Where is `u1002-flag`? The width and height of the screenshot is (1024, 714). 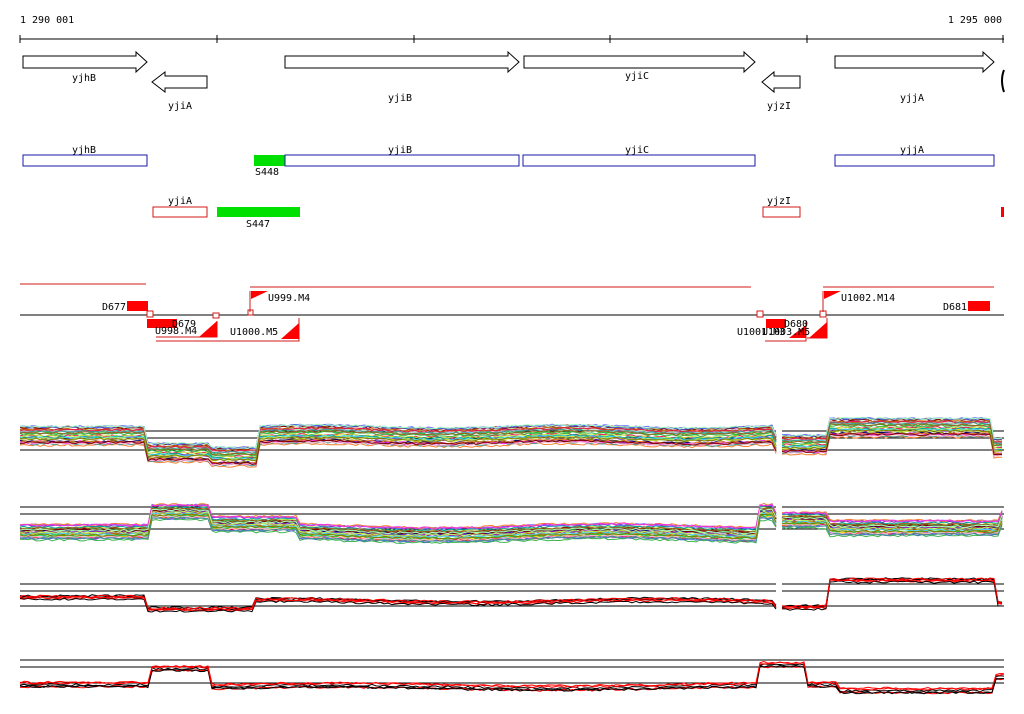 u1002-flag is located at coordinates (832, 295).